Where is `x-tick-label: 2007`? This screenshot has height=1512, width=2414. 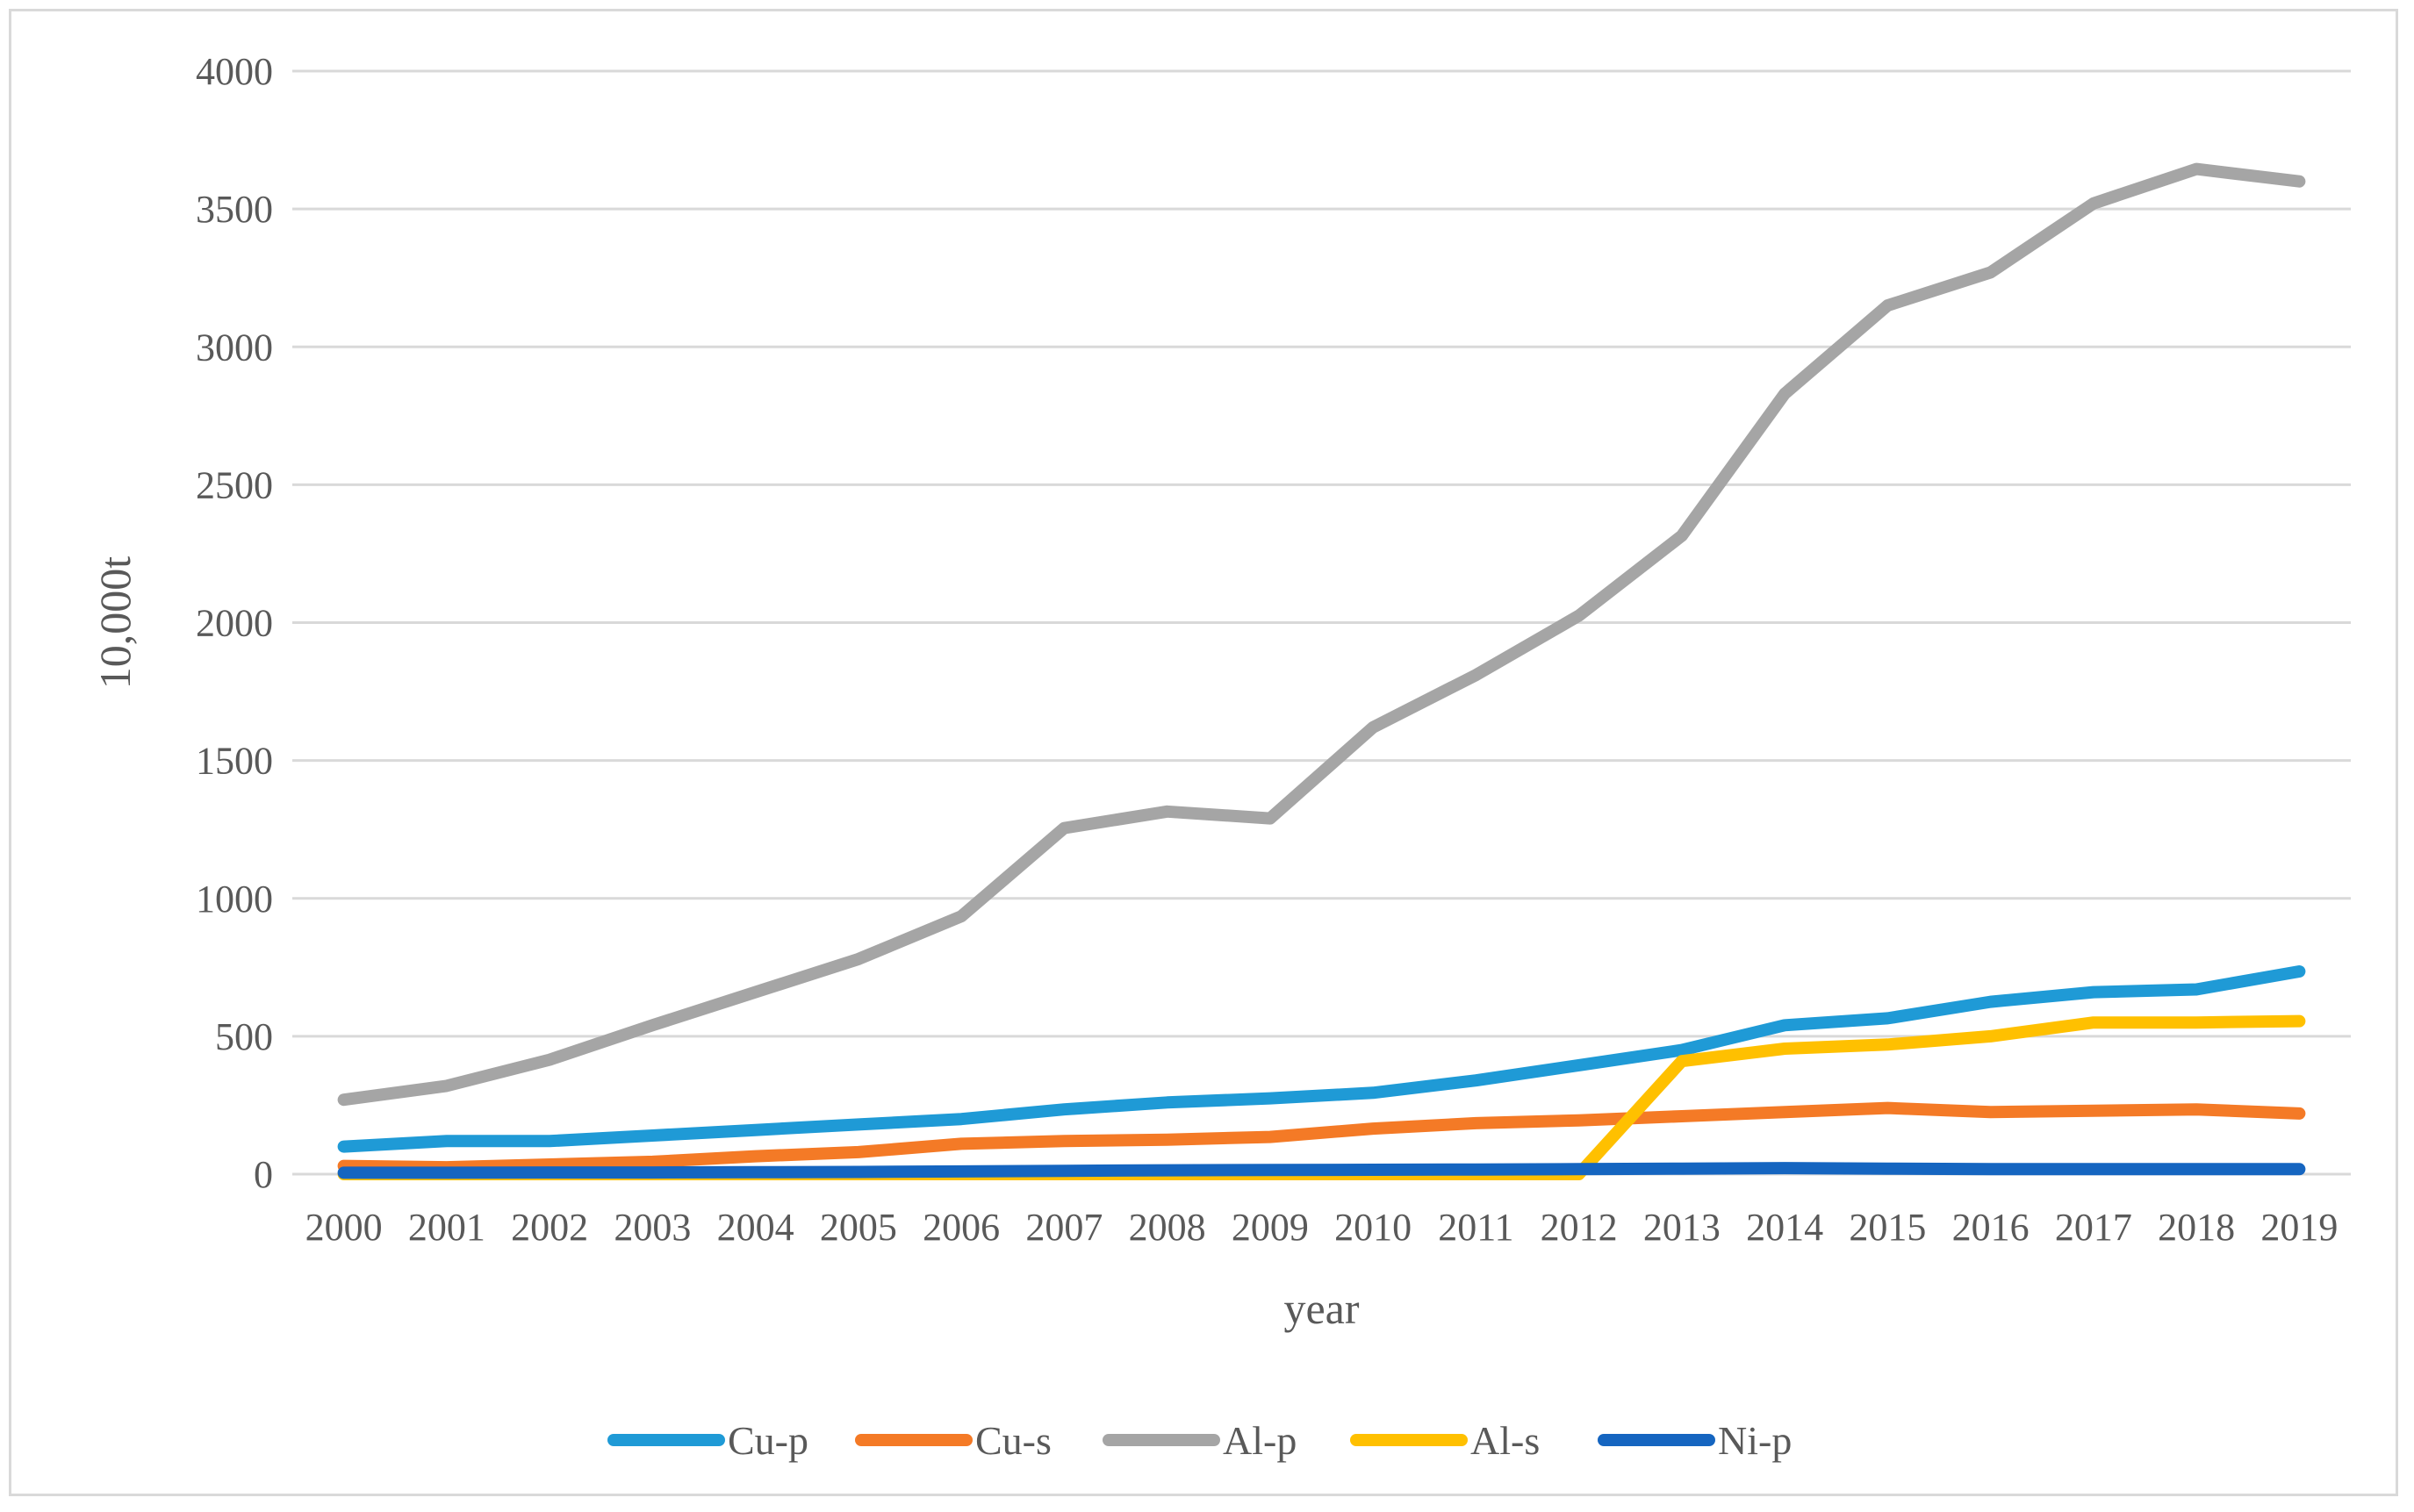
x-tick-label: 2007 is located at coordinates (1064, 1228).